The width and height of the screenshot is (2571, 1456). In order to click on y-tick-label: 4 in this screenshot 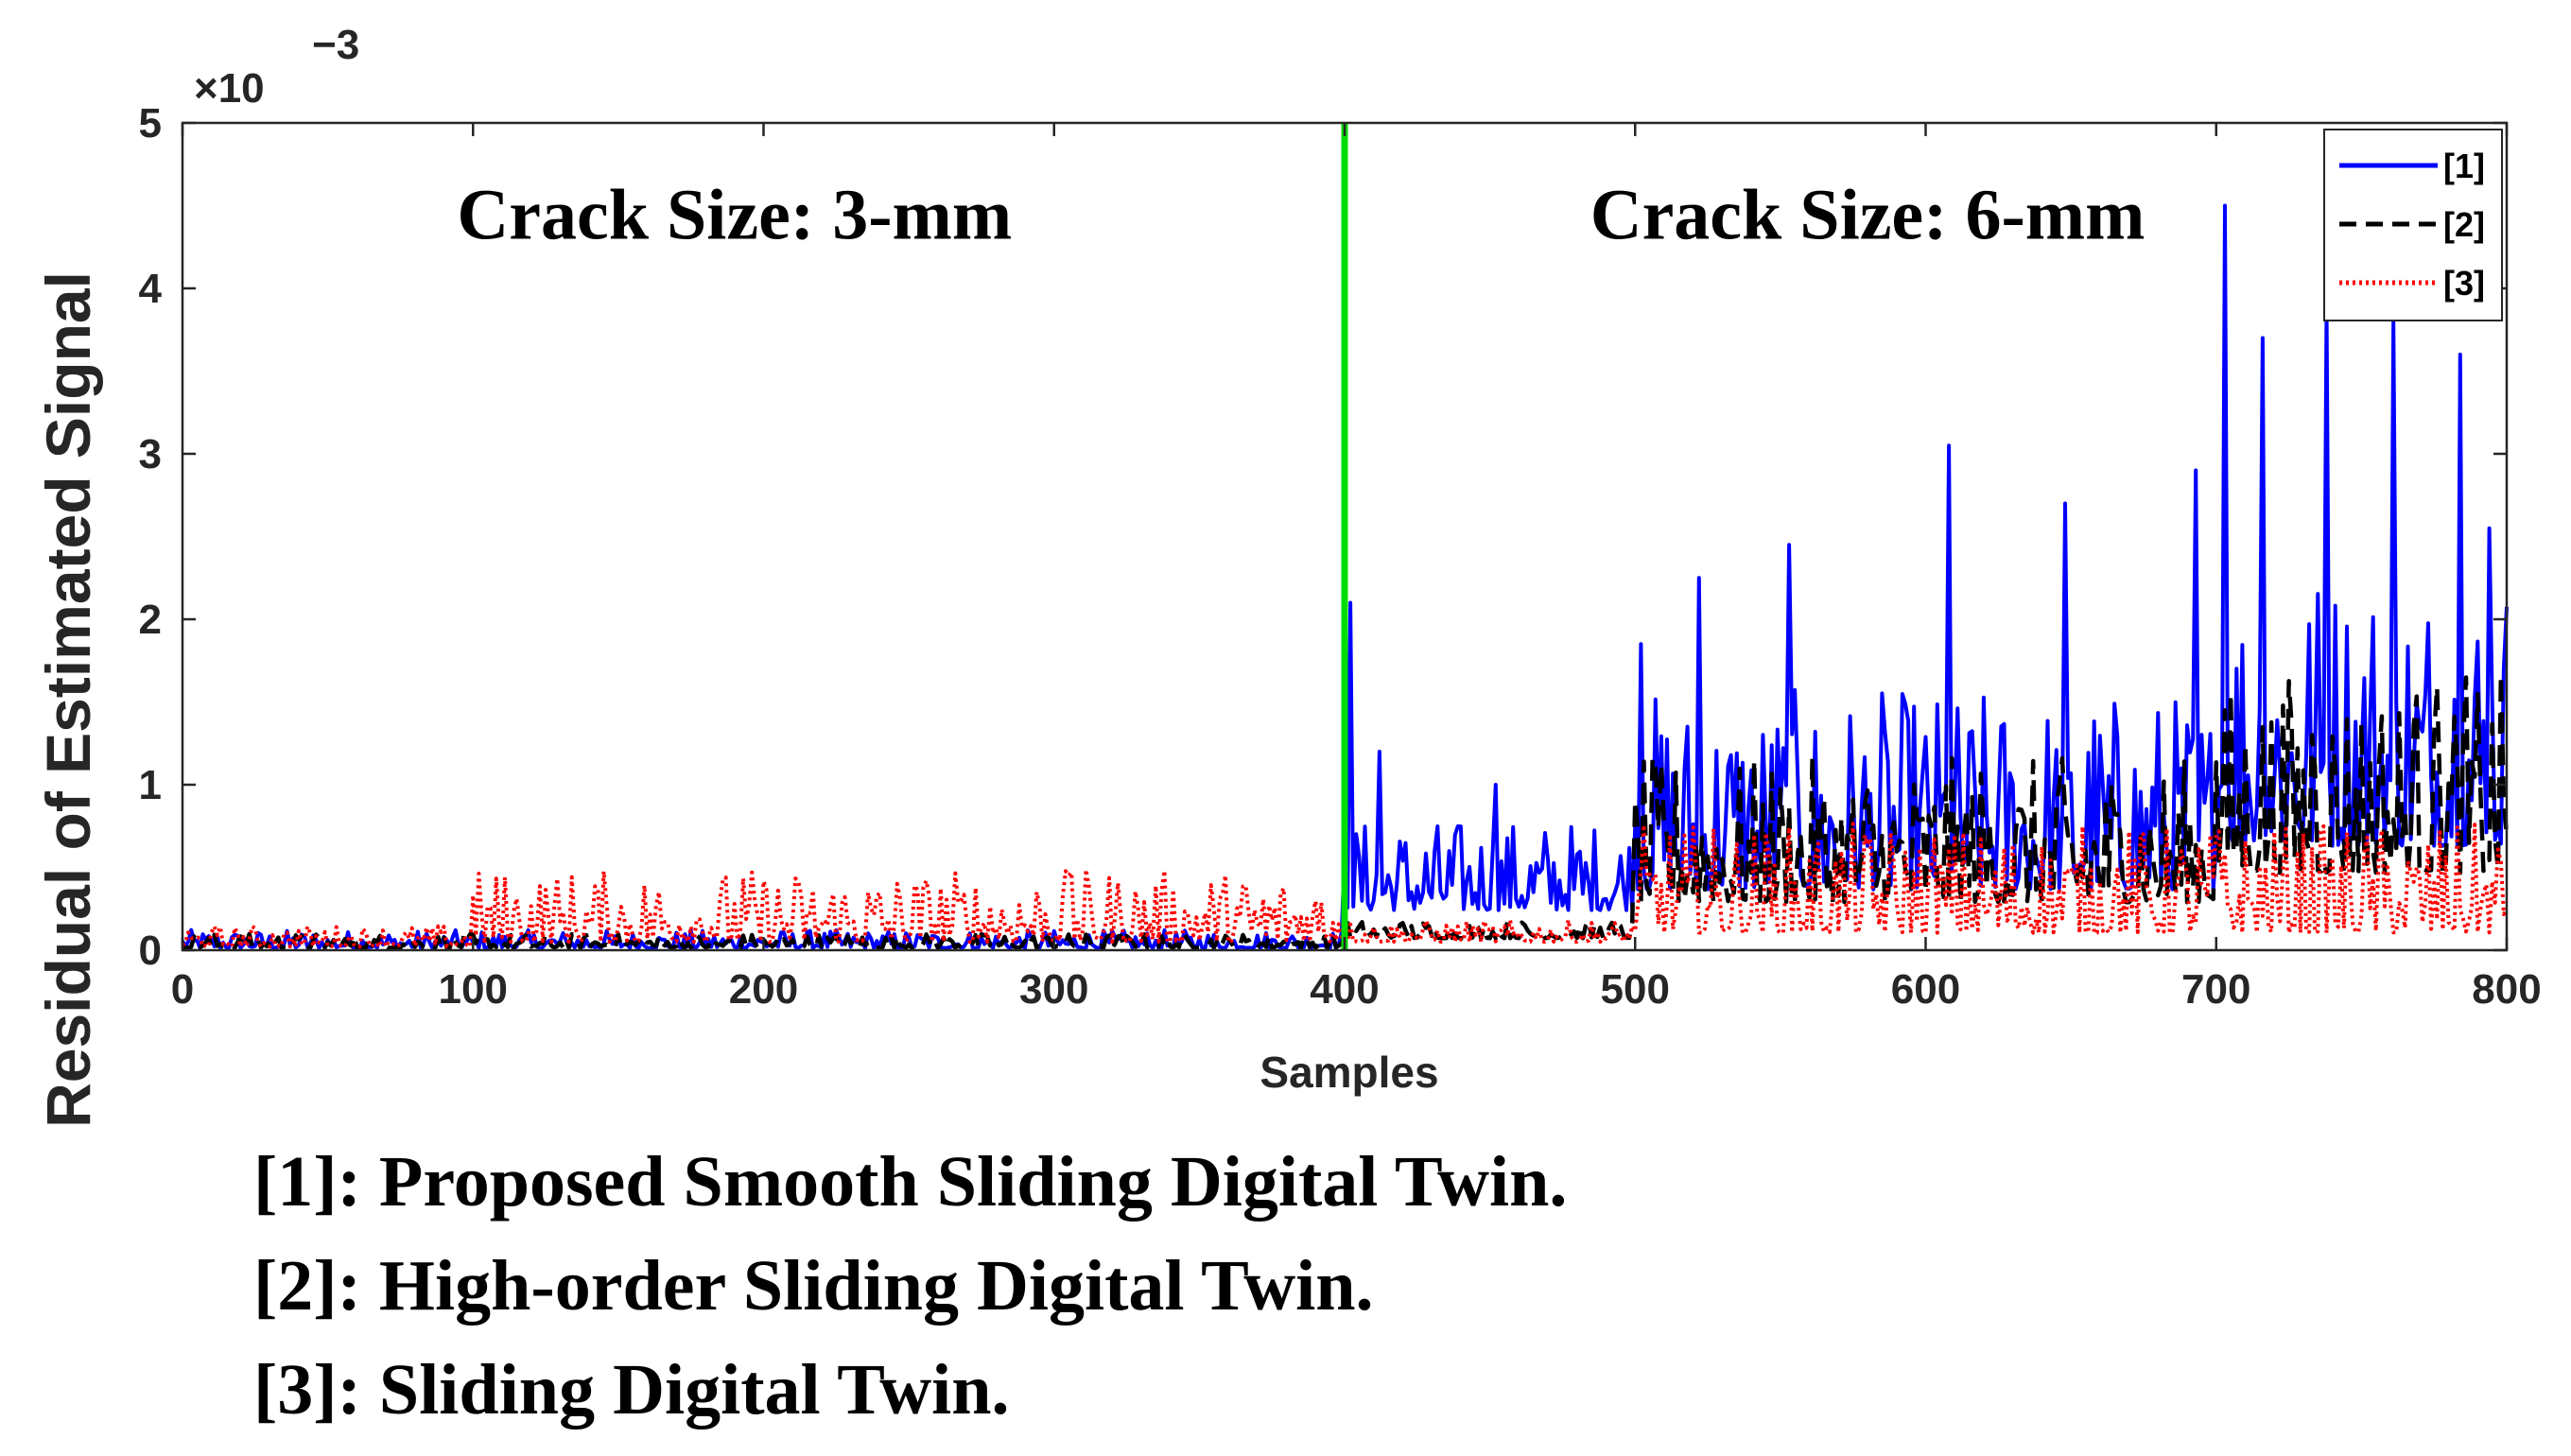, I will do `click(151, 289)`.